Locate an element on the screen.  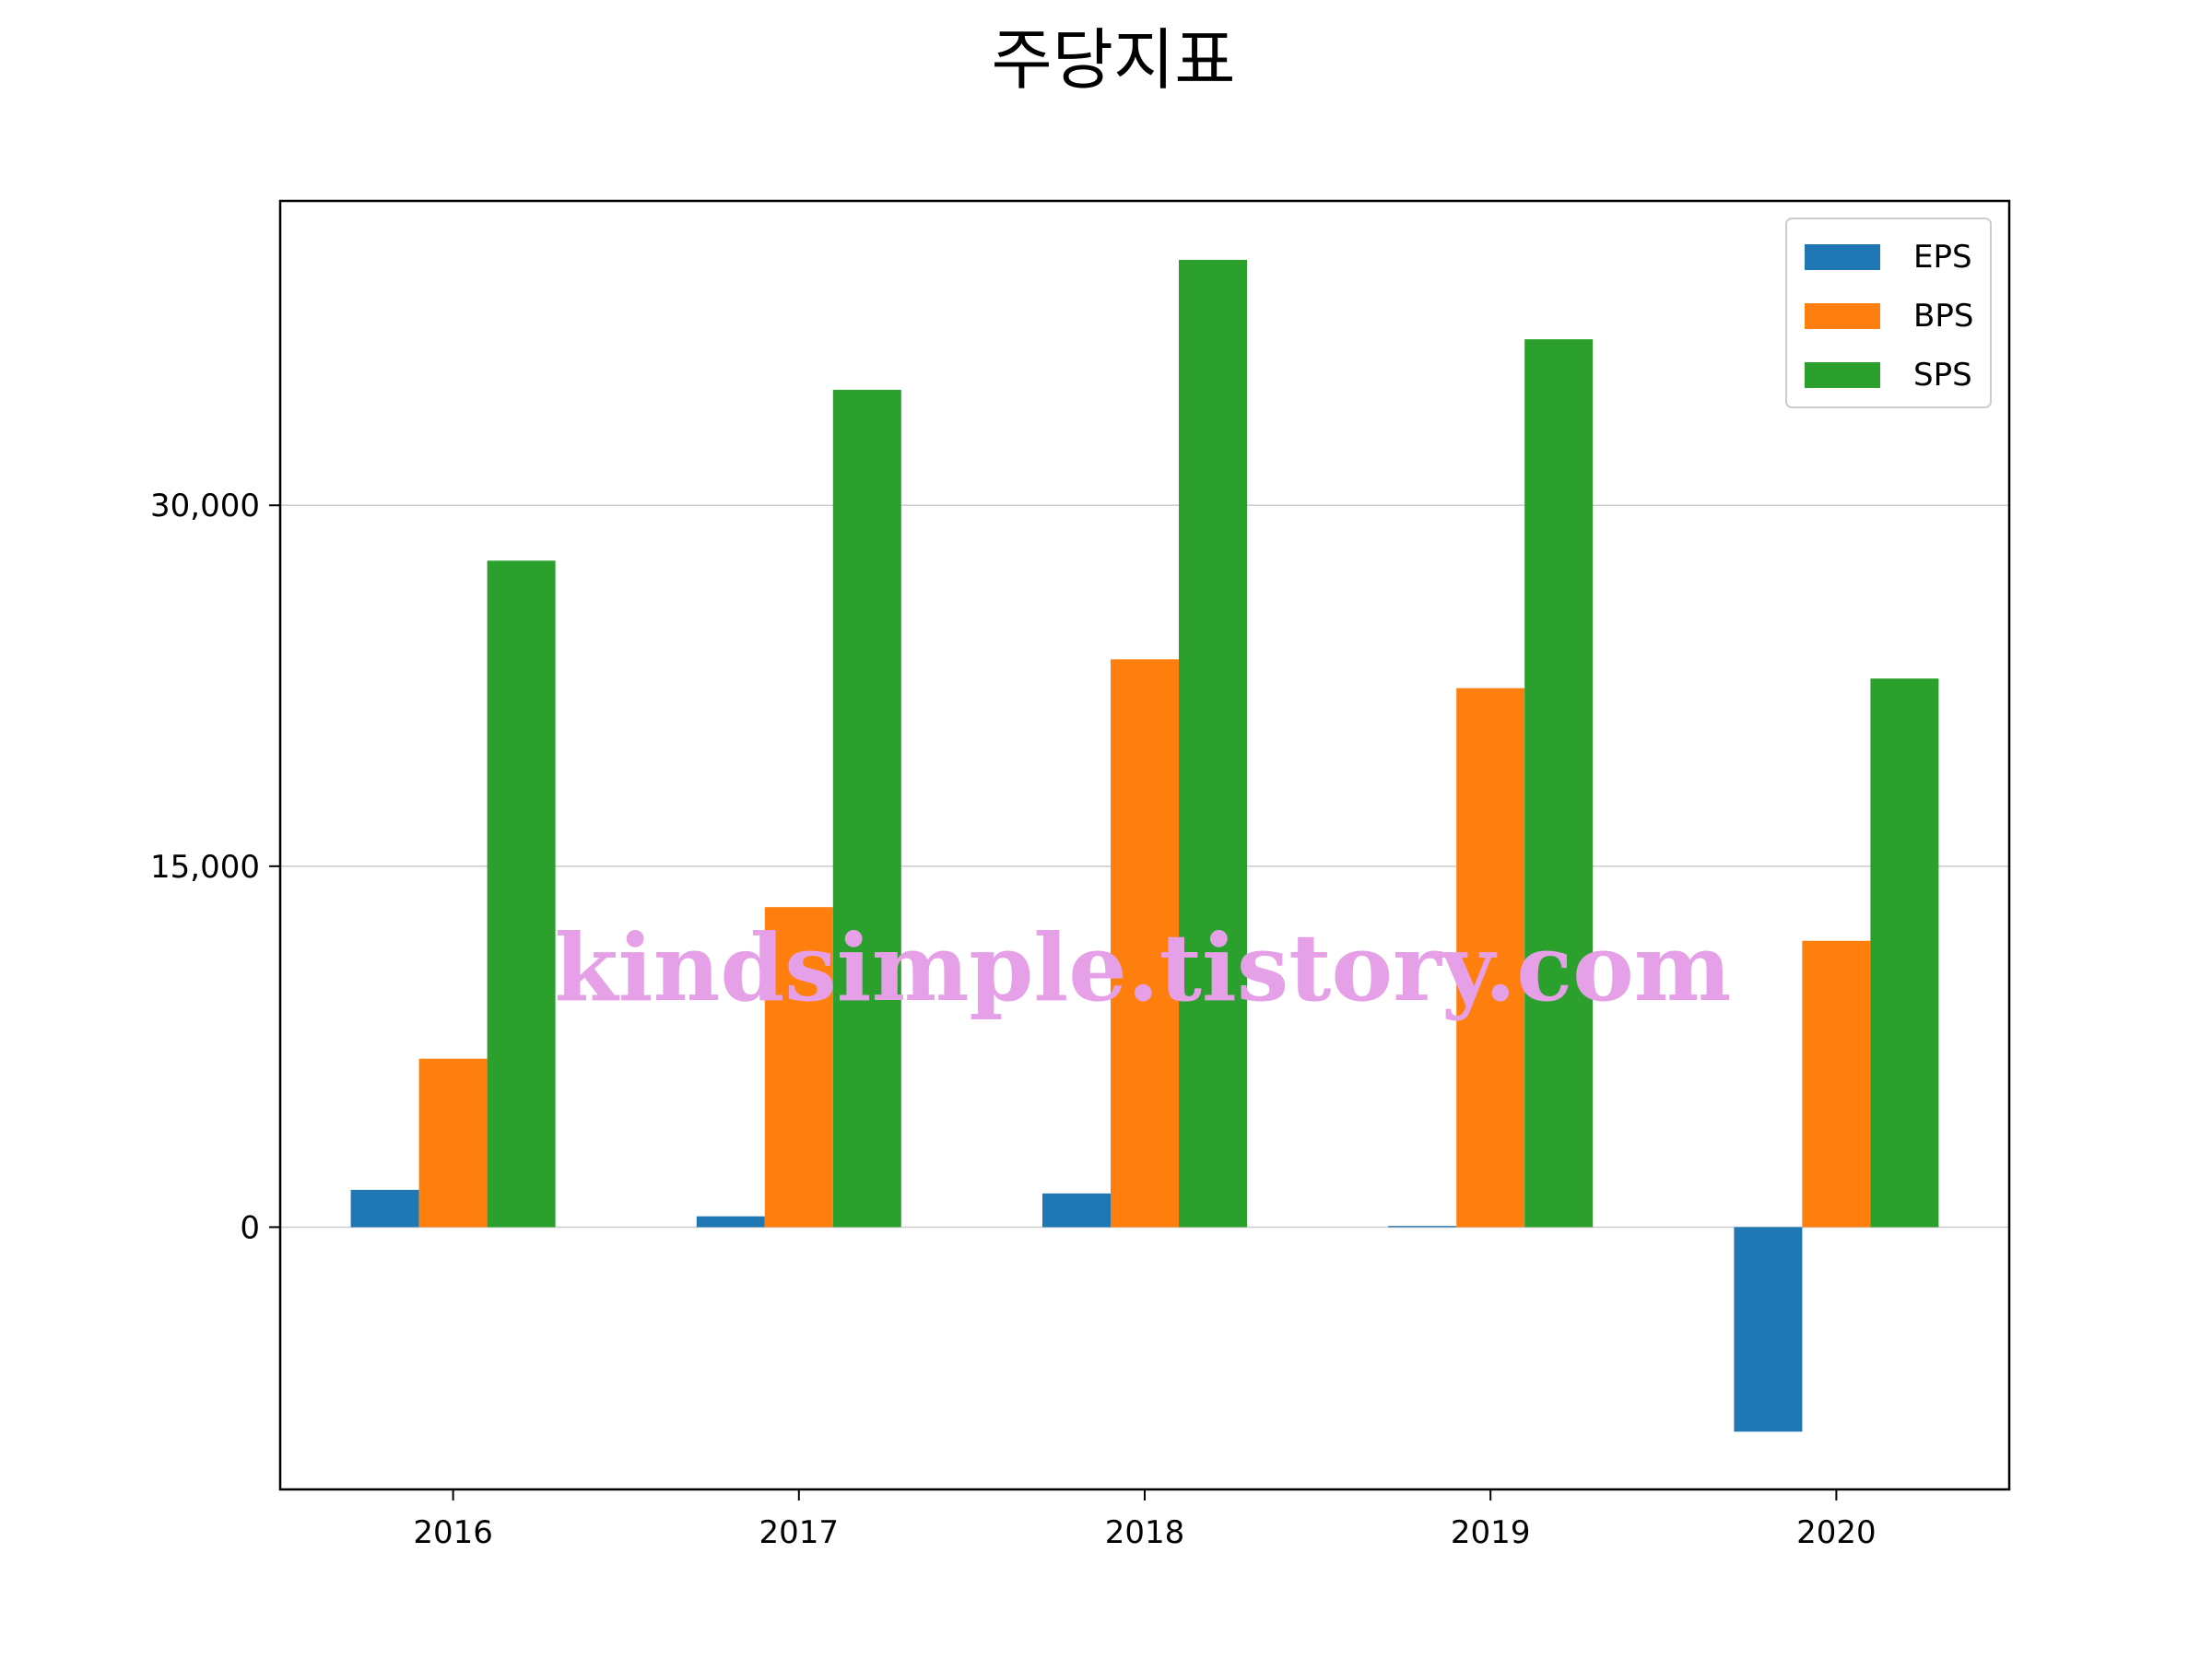
watermark: kindsimple.tistory.com is located at coordinates (1142, 967).